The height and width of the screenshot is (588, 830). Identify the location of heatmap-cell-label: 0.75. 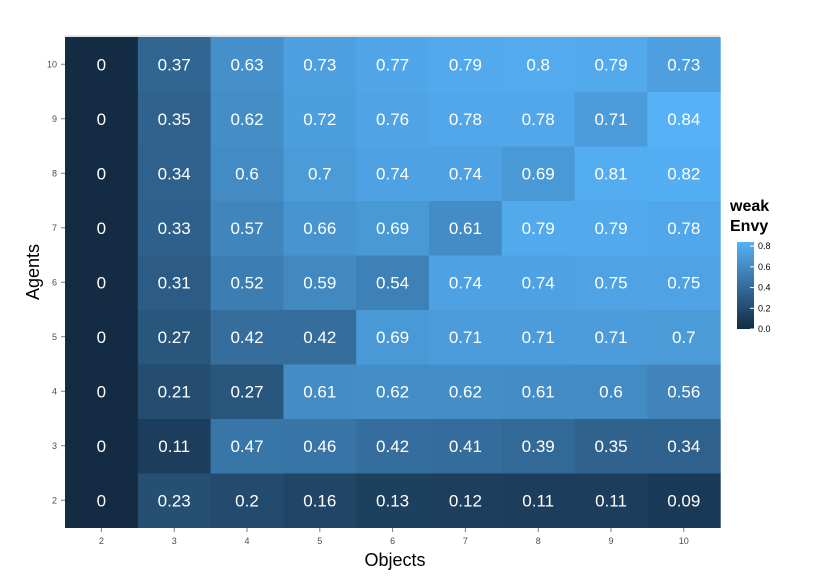
(683, 282).